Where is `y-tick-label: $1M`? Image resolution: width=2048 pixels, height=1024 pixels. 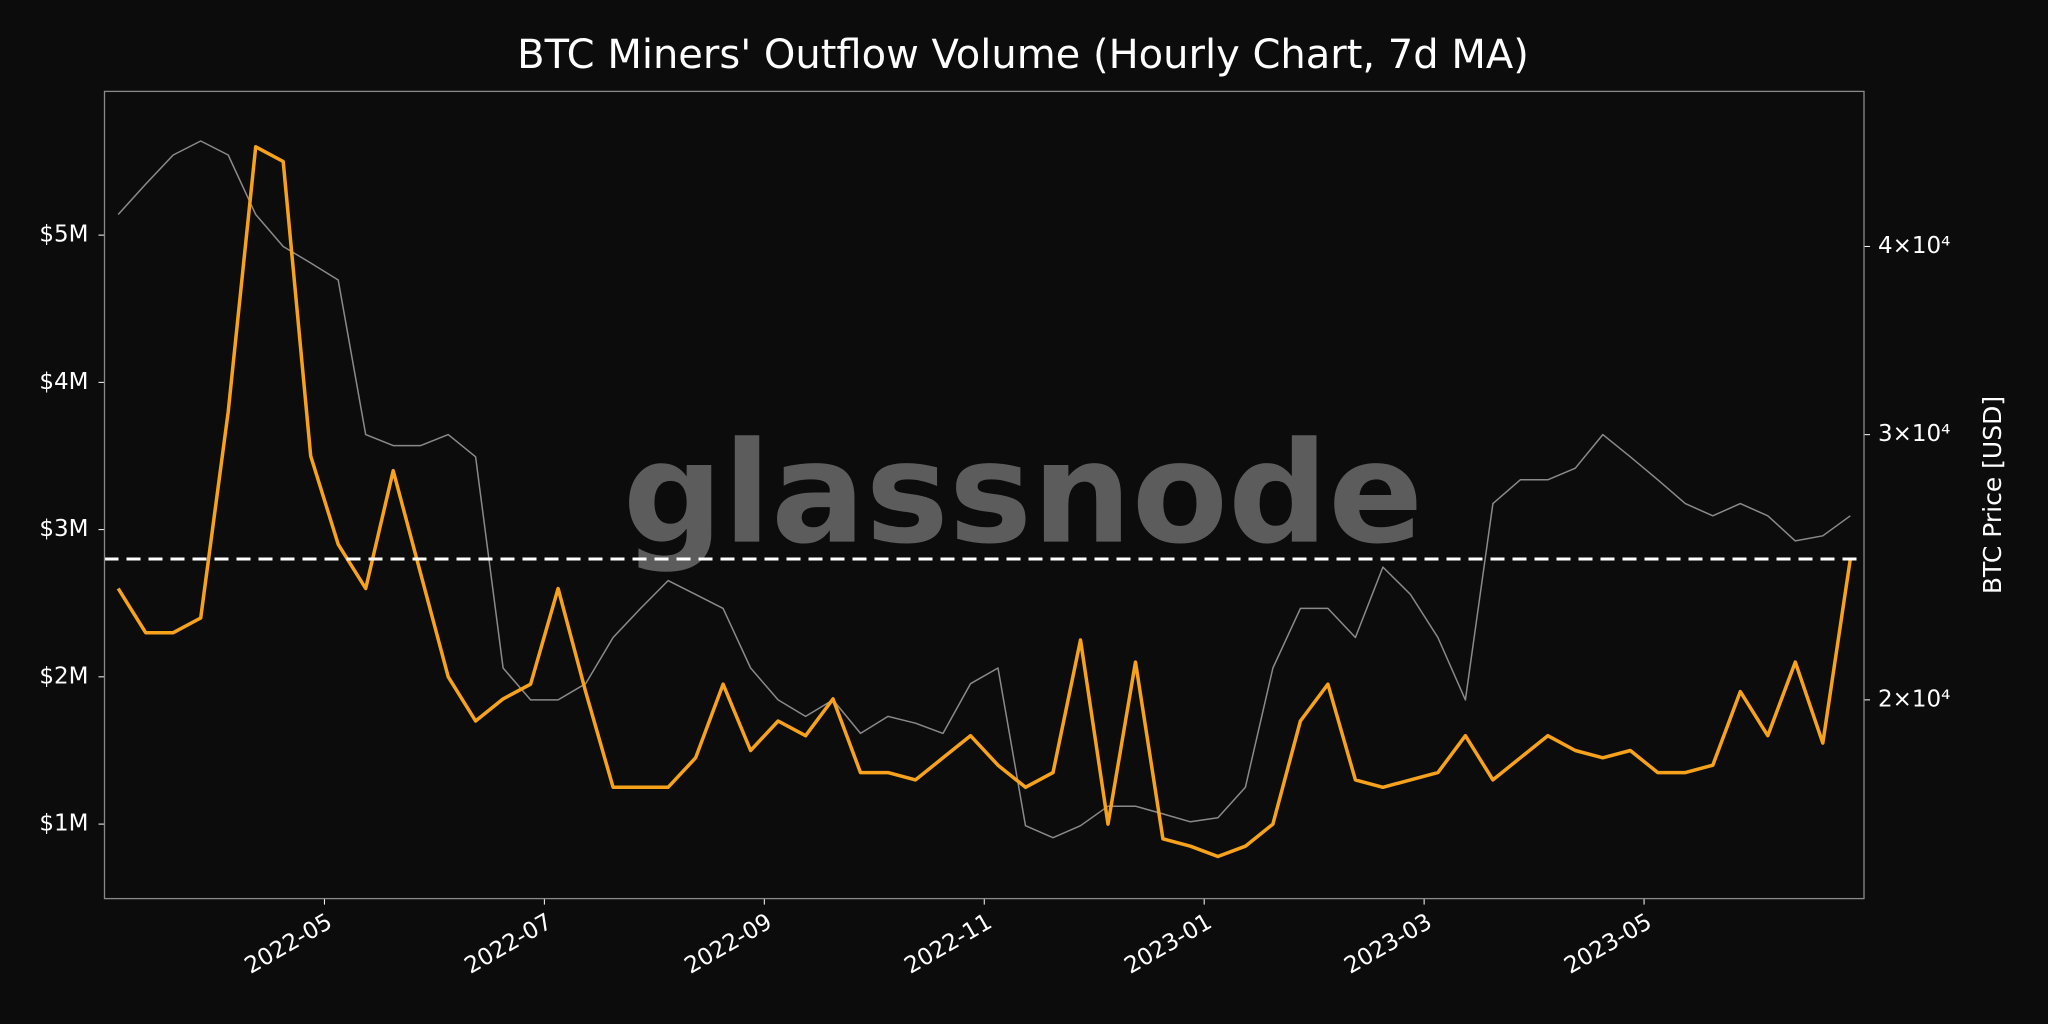
y-tick-label: $1M is located at coordinates (63, 824).